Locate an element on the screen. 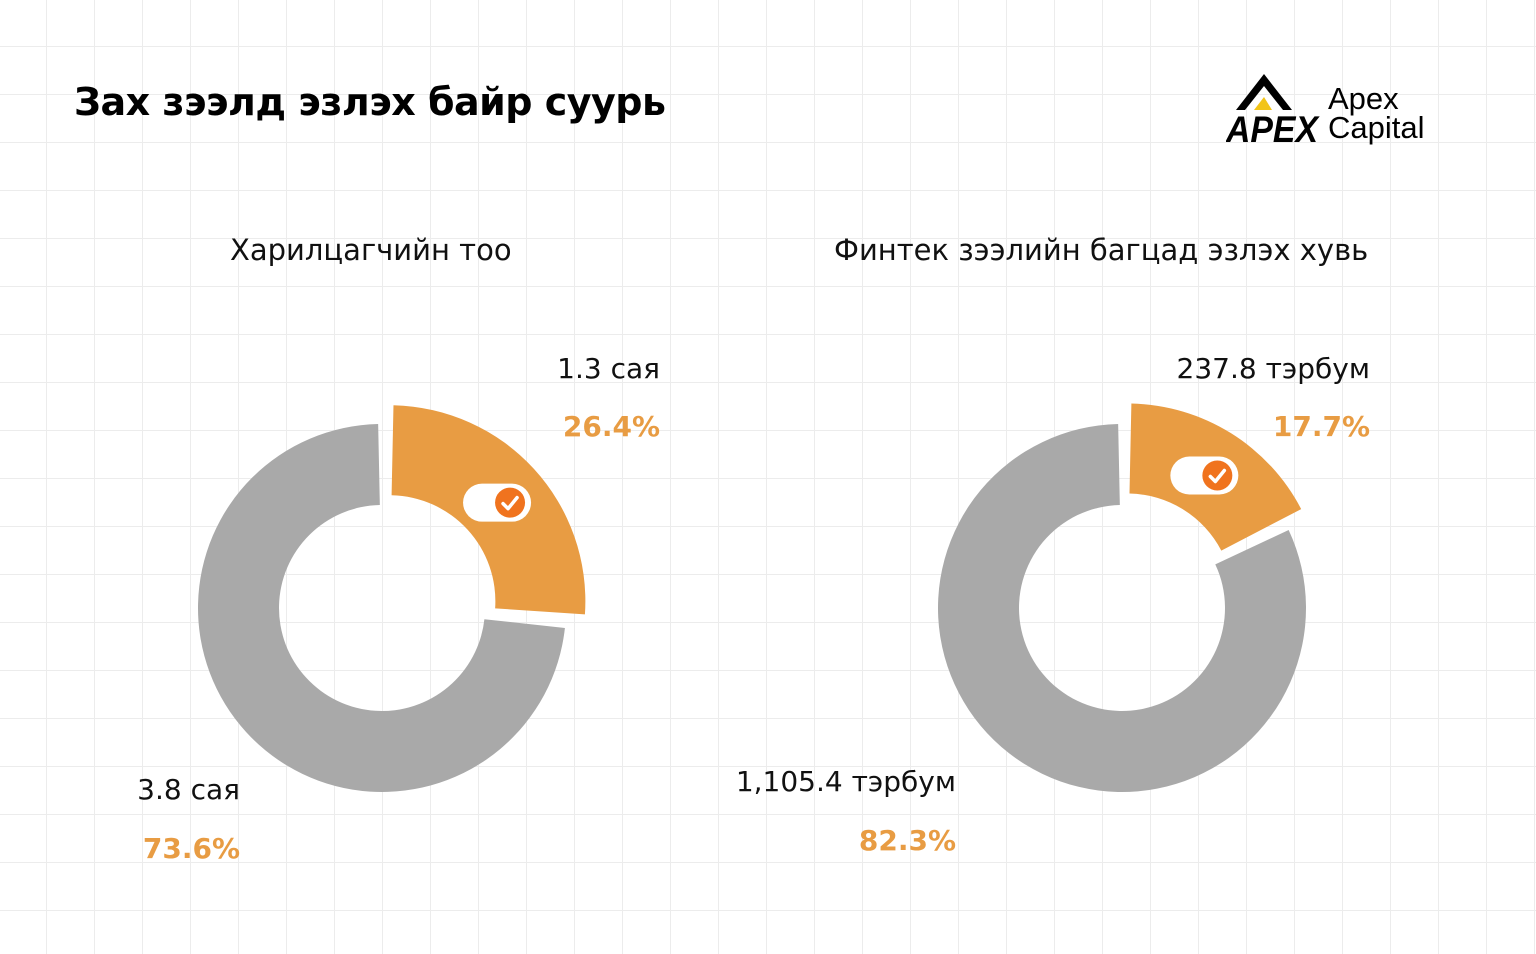 This screenshot has height=954, width=1536. logo-line-2: Capital is located at coordinates (1376, 127).